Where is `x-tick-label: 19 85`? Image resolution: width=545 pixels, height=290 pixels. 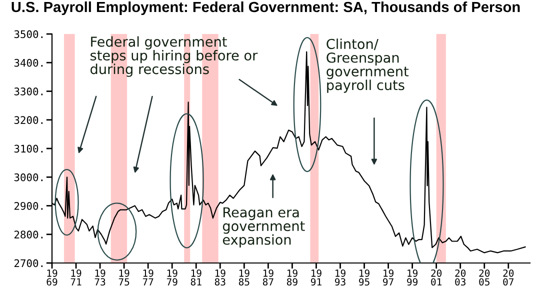
x-tick-label: 19 85 is located at coordinates (244, 277).